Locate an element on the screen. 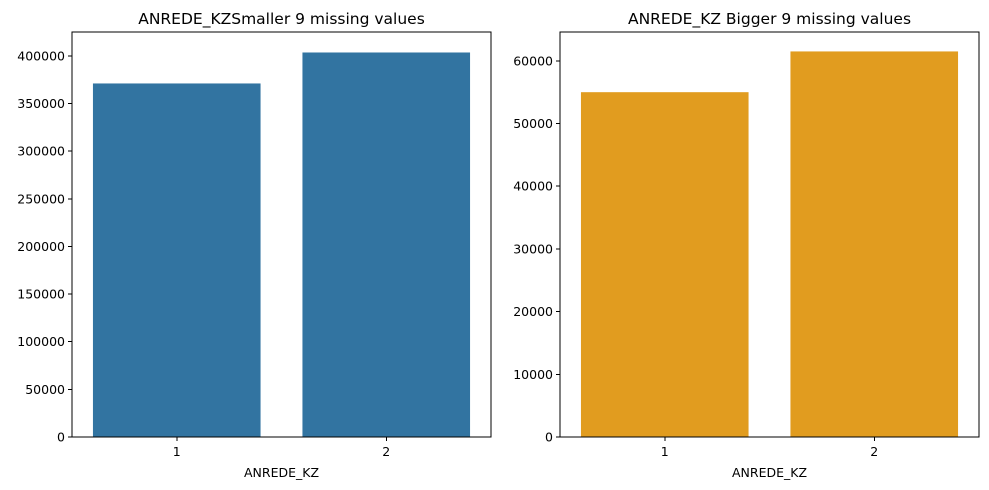 The image size is (989, 490). y-tick-label: 10000 is located at coordinates (533, 374).